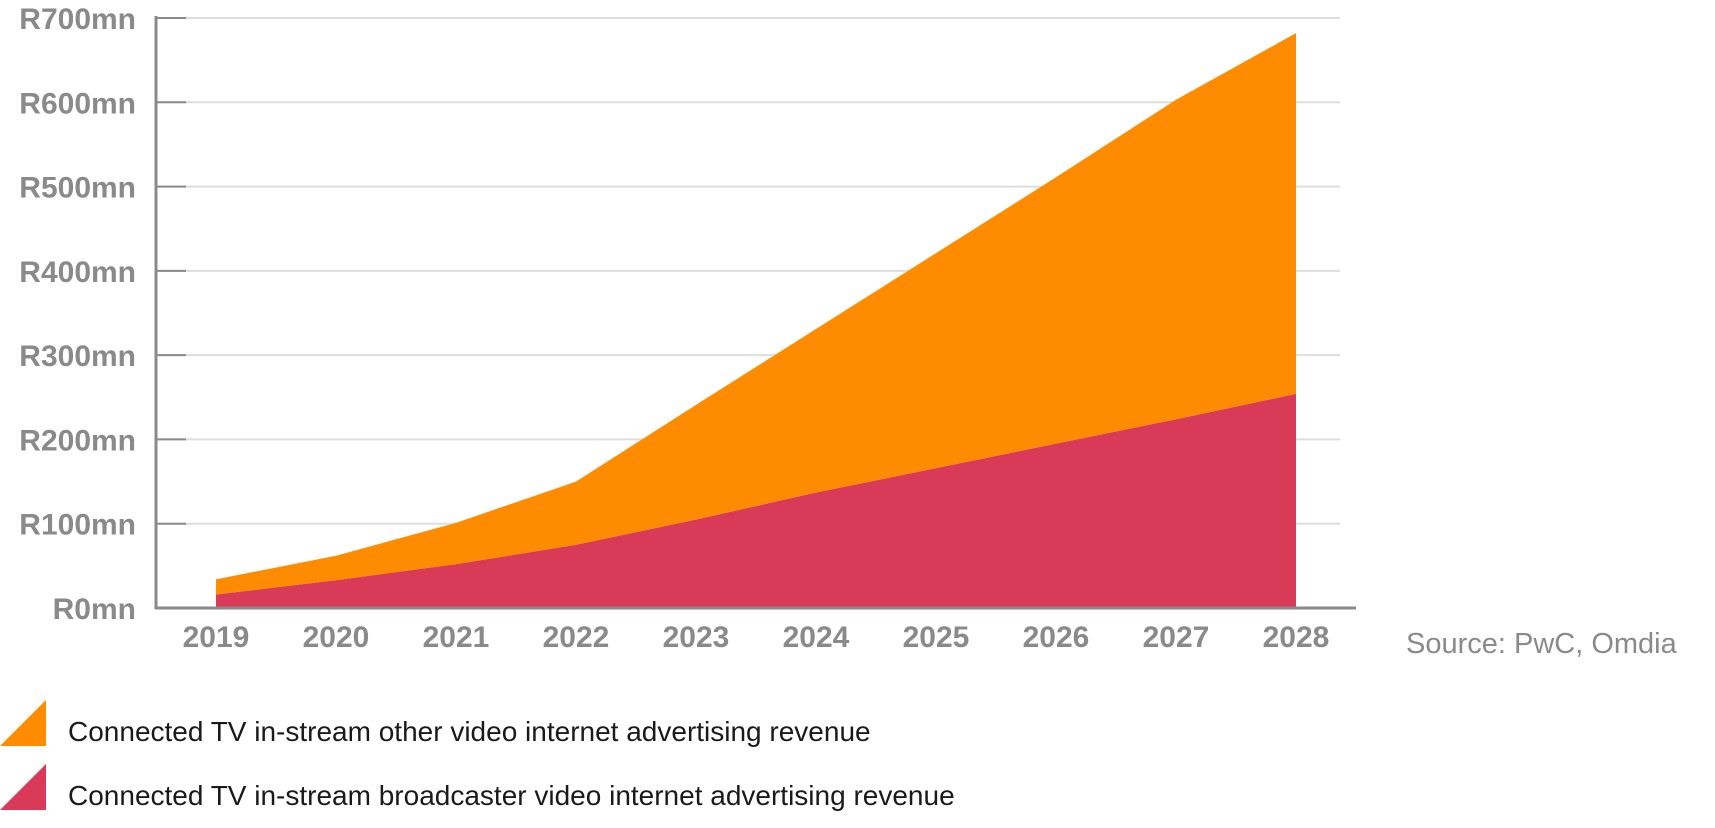 The width and height of the screenshot is (1715, 828). I want to click on y-tick-label: R600mn, so click(77, 103).